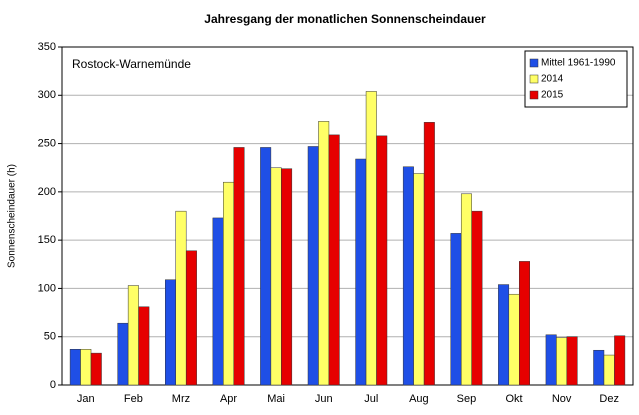  I want to click on x-tick-label: Mai, so click(276, 399).